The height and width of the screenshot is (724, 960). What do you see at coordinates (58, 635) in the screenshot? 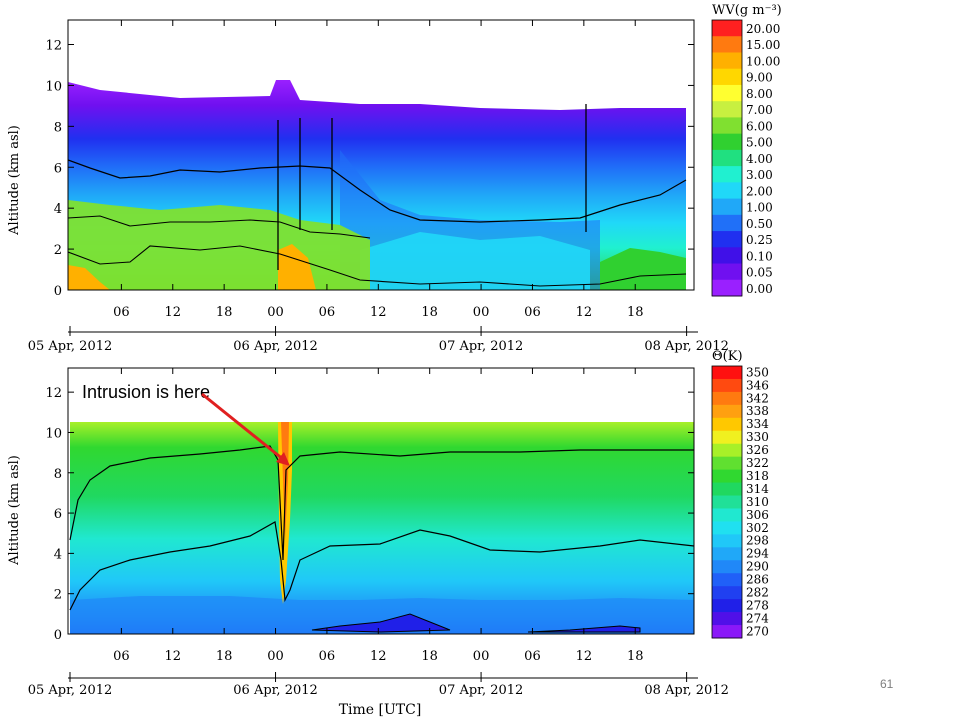
I see `y-tick-label: 0` at bounding box center [58, 635].